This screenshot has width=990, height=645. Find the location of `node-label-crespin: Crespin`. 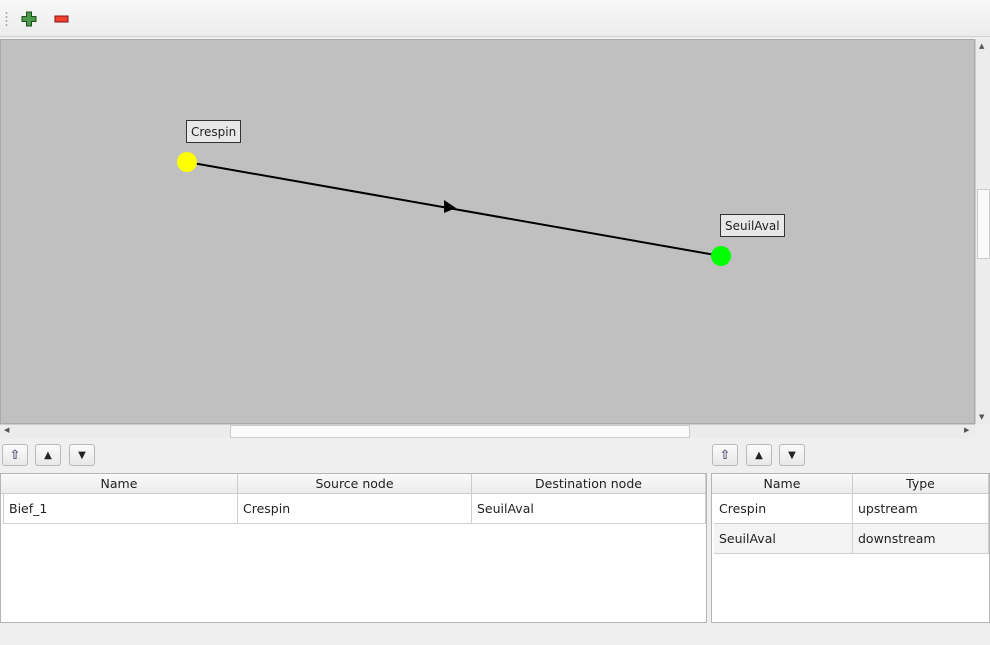

node-label-crespin: Crespin is located at coordinates (214, 131).